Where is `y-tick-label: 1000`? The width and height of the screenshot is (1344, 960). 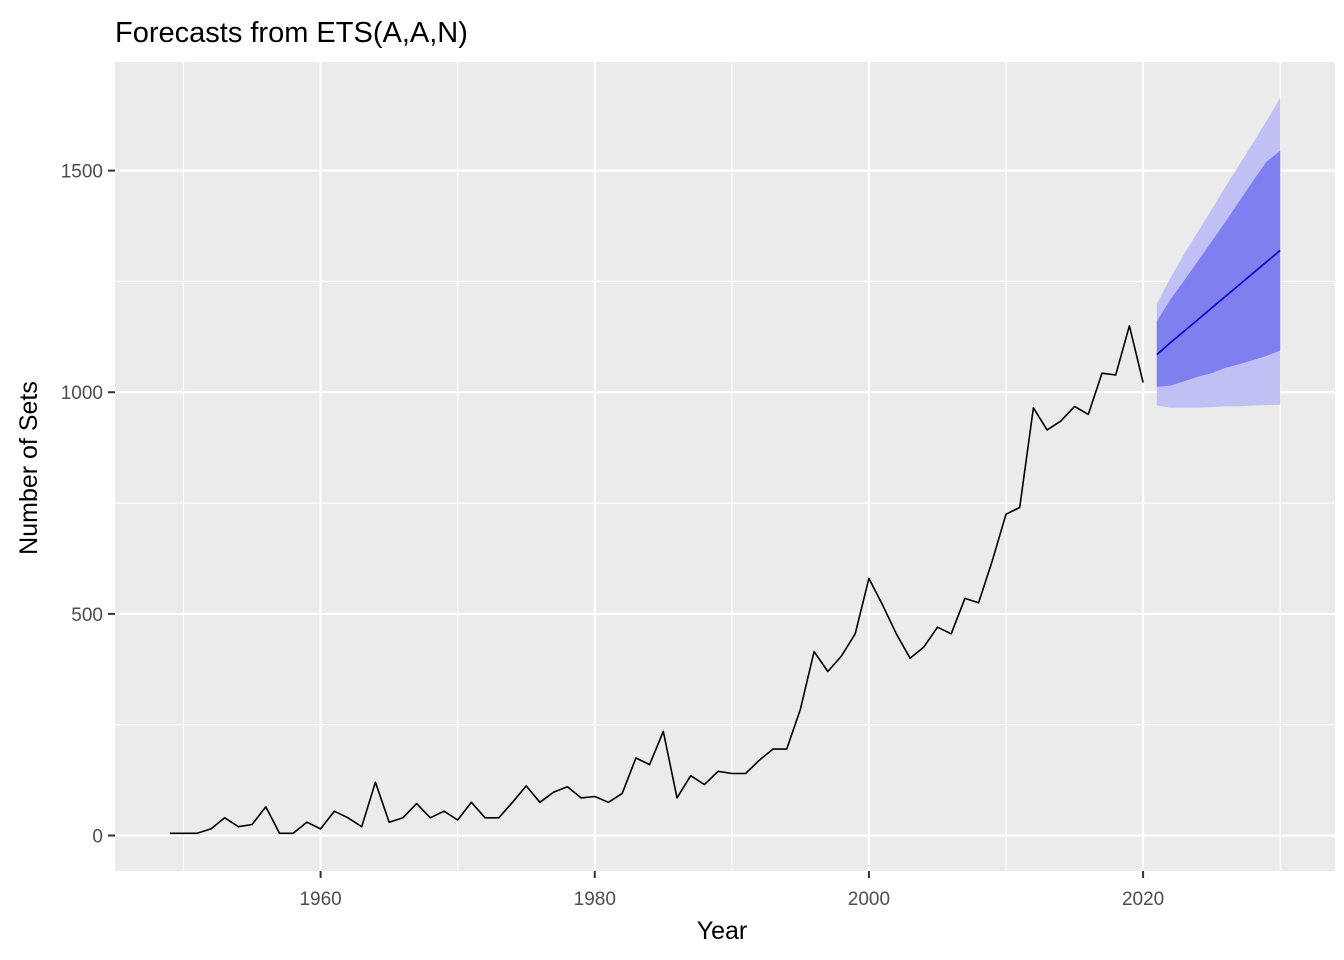 y-tick-label: 1000 is located at coordinates (82, 393).